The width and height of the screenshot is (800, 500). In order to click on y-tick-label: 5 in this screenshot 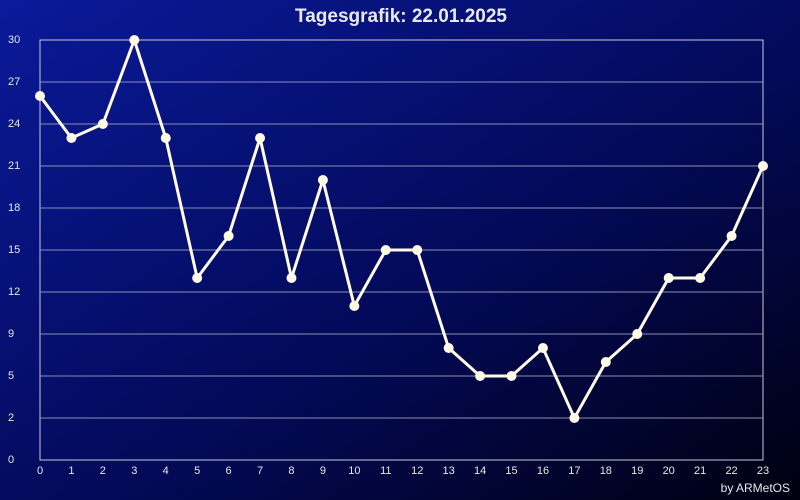, I will do `click(11, 376)`.